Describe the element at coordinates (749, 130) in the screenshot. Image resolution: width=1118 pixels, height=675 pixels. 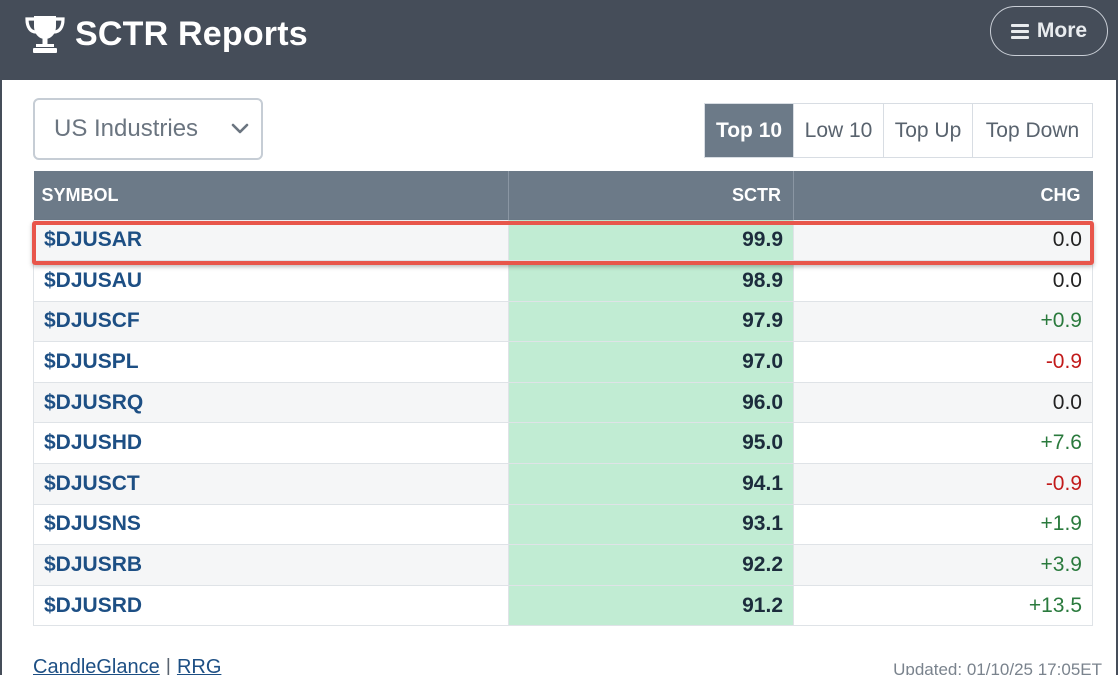
I see `tab-top-10: Top 10` at that location.